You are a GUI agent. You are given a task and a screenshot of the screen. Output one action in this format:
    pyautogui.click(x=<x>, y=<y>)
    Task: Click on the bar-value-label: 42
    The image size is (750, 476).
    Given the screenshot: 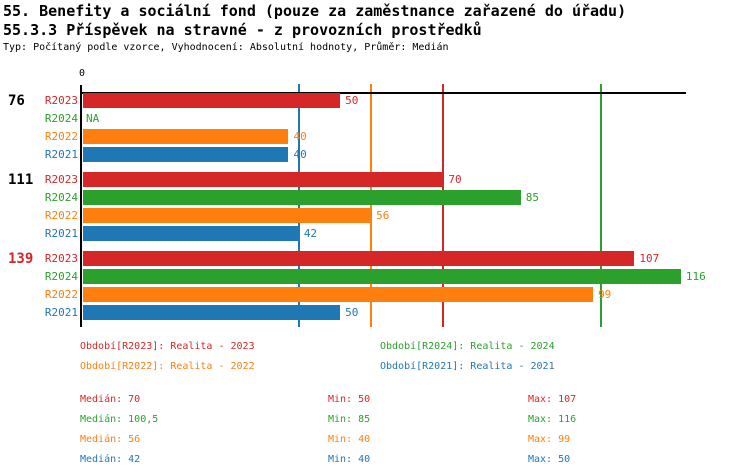 What is the action you would take?
    pyautogui.click(x=310, y=233)
    